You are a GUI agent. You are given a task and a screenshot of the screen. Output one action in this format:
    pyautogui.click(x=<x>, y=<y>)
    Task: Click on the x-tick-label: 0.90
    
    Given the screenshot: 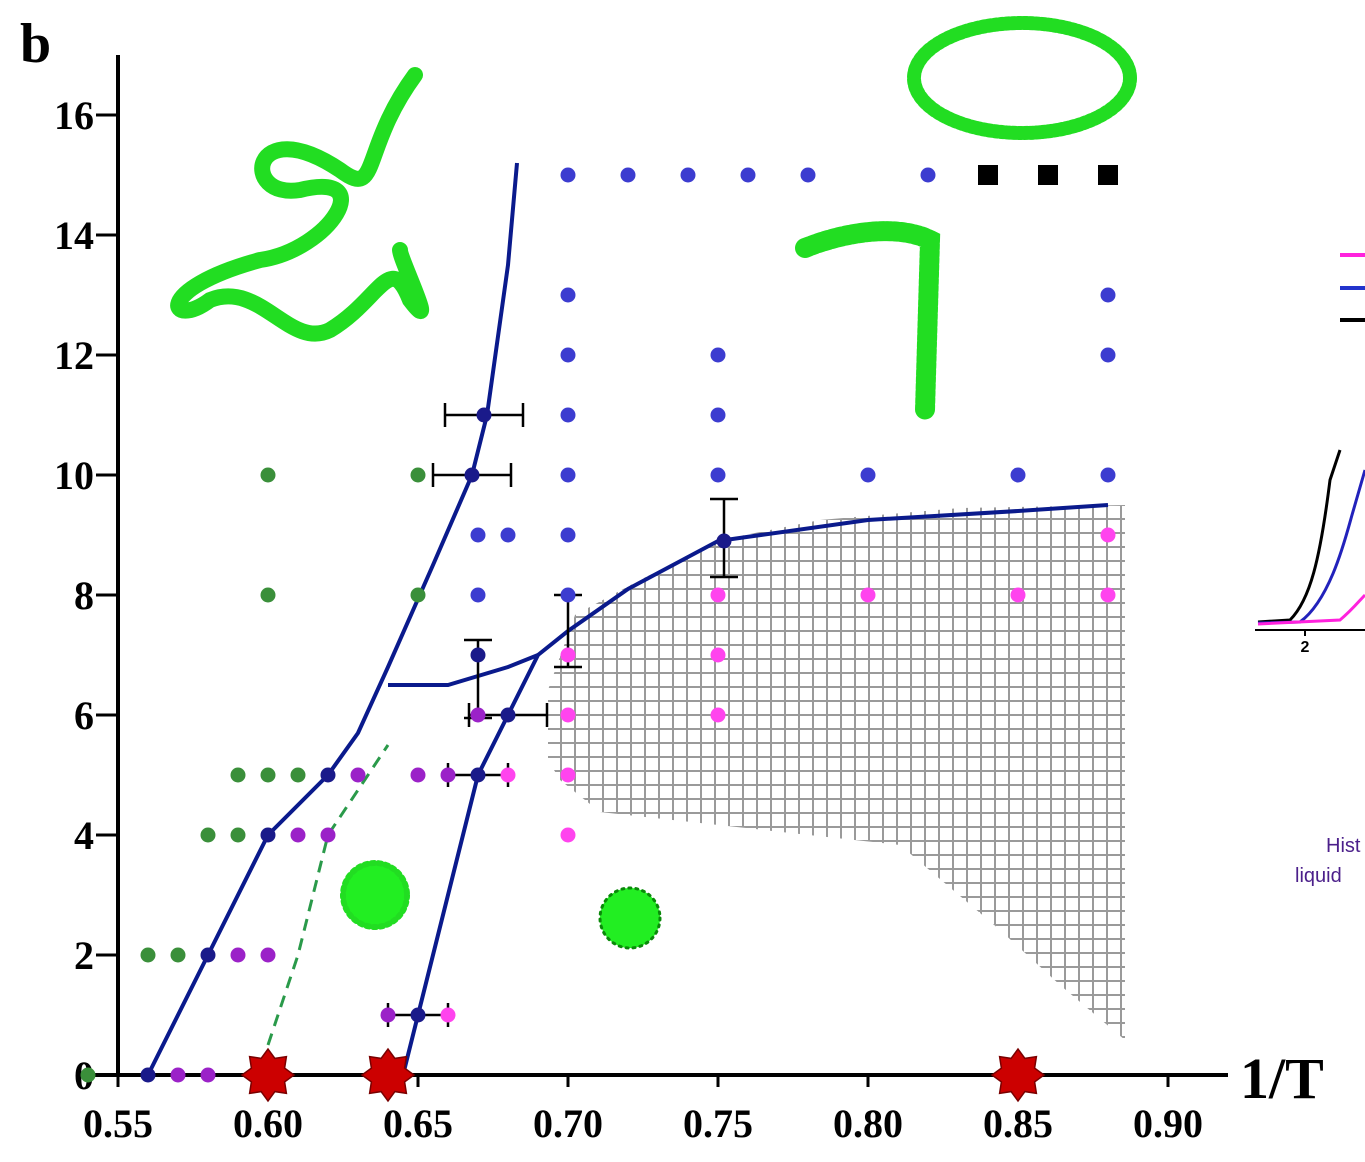 What is the action you would take?
    pyautogui.click(x=1168, y=1123)
    